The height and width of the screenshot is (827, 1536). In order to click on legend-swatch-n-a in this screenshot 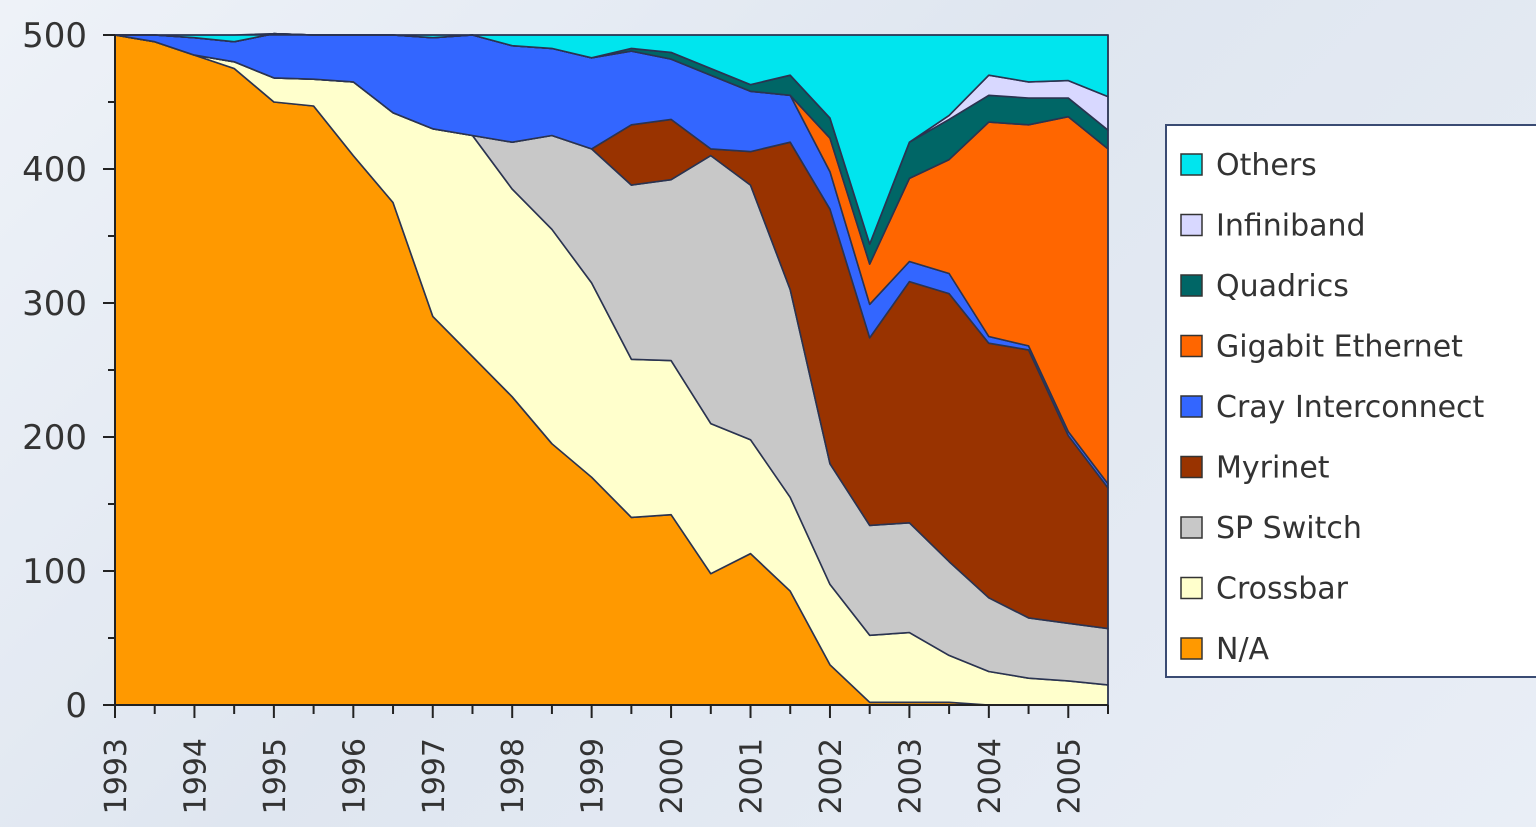, I will do `click(1191, 648)`.